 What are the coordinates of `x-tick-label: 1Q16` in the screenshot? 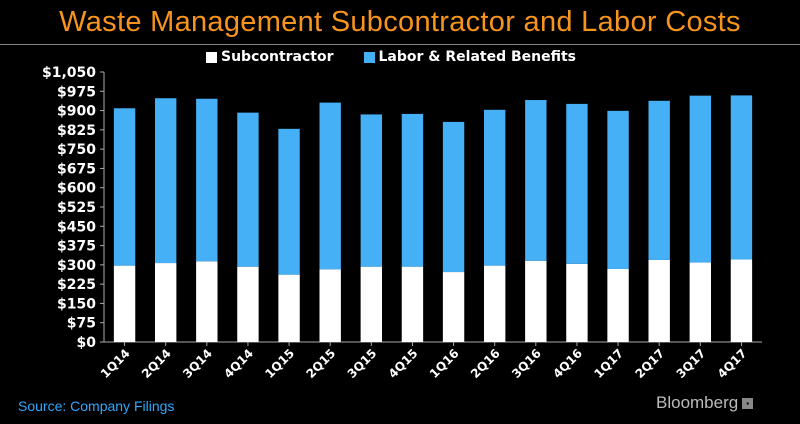 It's located at (444, 363).